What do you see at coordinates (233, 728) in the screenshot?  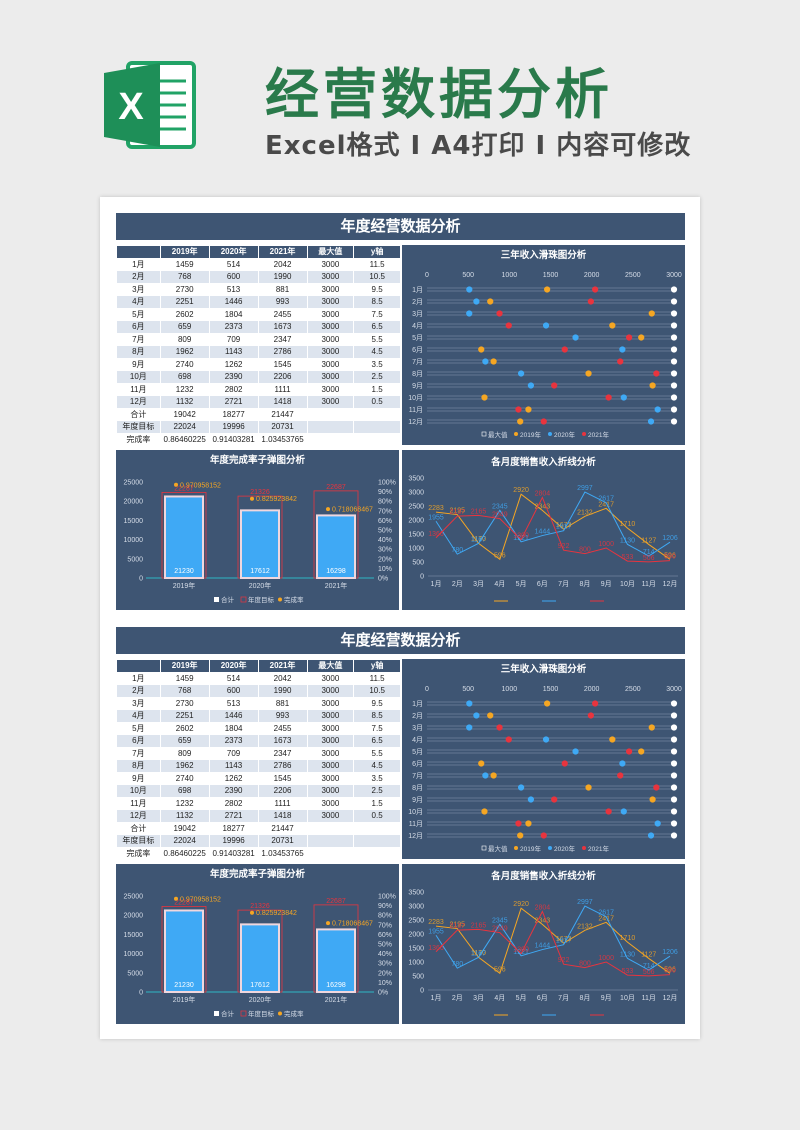 I see `table-cell: 1804` at bounding box center [233, 728].